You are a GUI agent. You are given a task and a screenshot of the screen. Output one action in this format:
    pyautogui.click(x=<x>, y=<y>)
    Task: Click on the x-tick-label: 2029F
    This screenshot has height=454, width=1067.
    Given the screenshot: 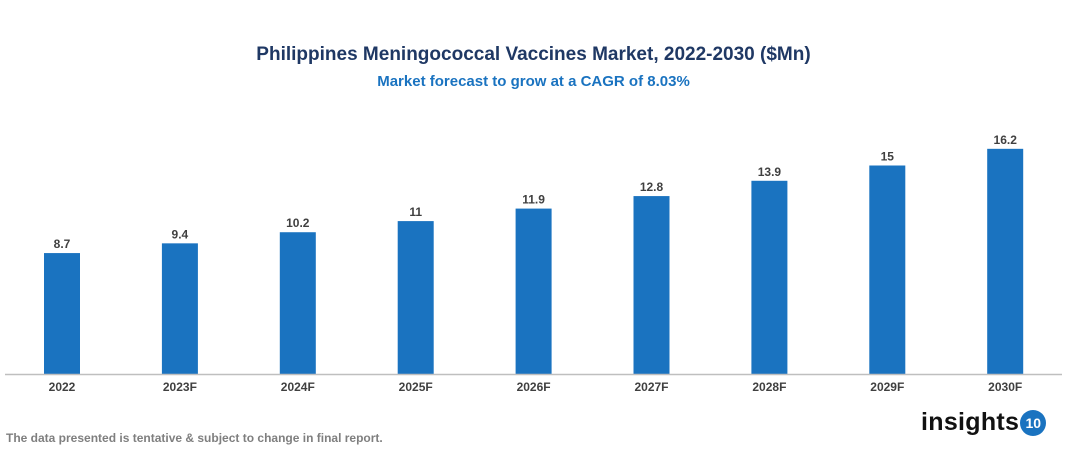 What is the action you would take?
    pyautogui.click(x=887, y=387)
    